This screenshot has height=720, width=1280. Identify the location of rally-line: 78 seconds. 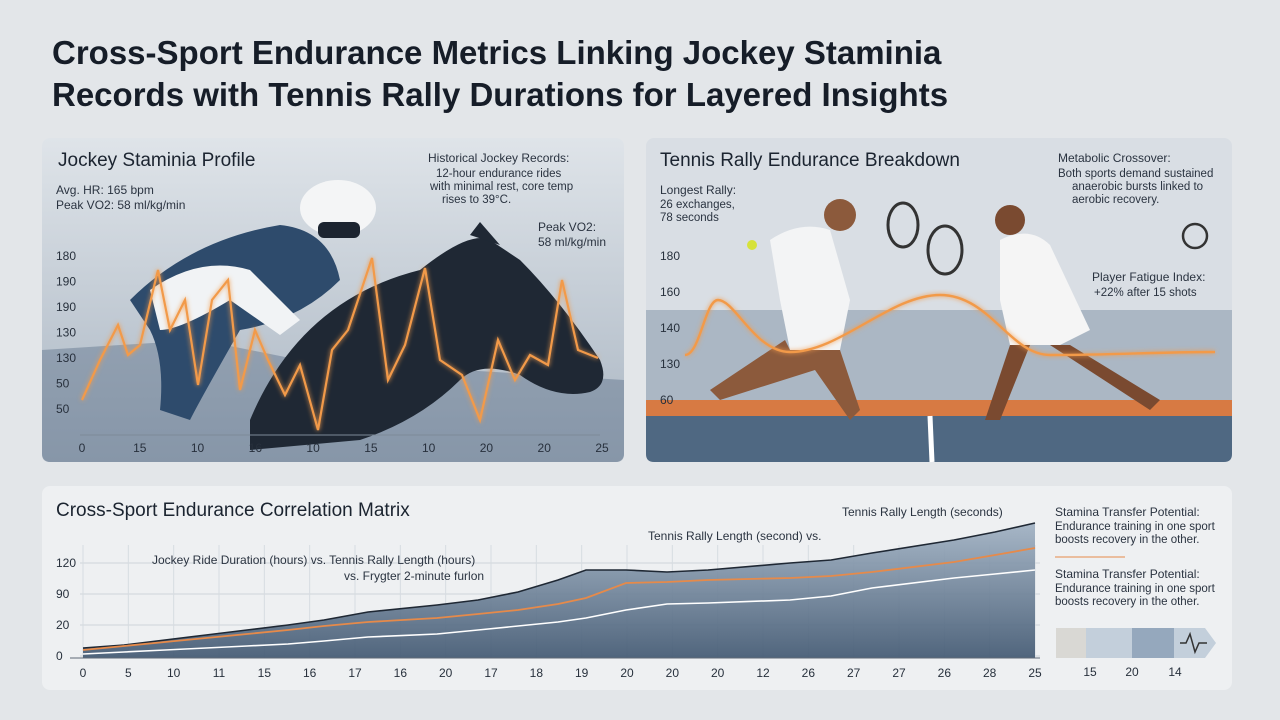
(689, 218).